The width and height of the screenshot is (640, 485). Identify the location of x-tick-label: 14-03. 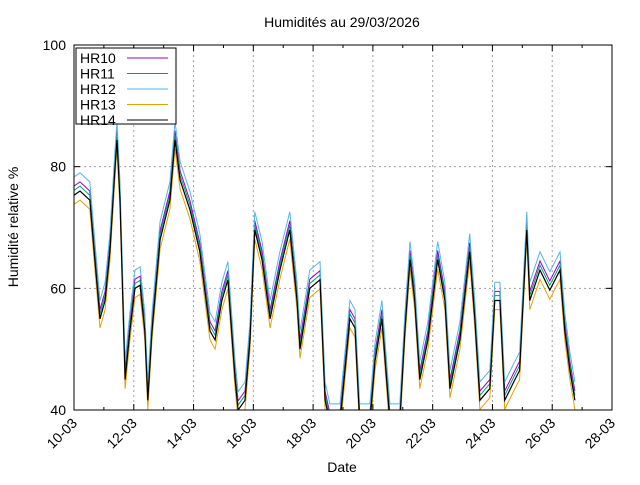
(181, 433).